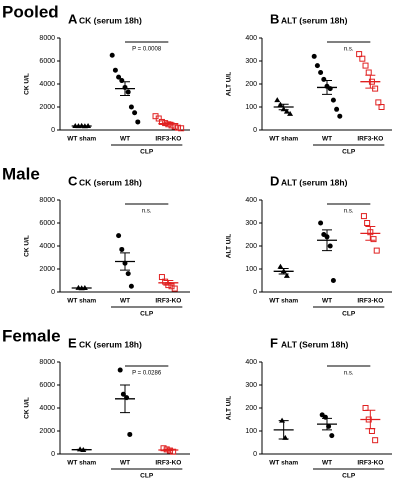  I want to click on annotation: P = 0.0286, so click(147, 374).